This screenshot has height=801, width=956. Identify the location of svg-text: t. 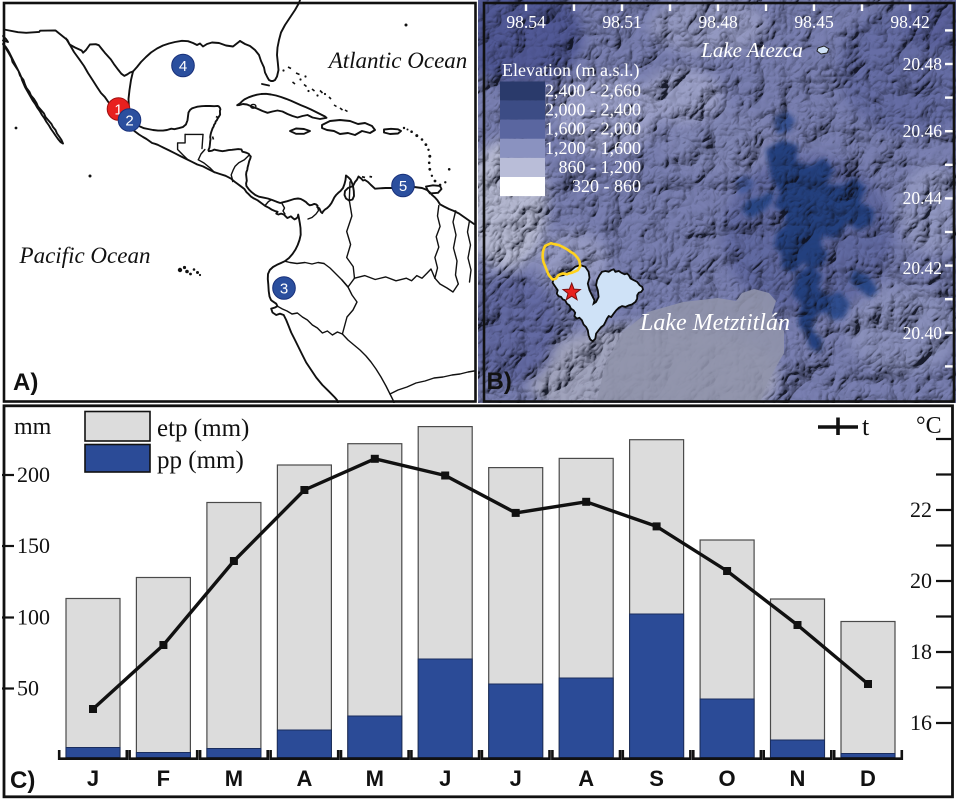
(866, 426).